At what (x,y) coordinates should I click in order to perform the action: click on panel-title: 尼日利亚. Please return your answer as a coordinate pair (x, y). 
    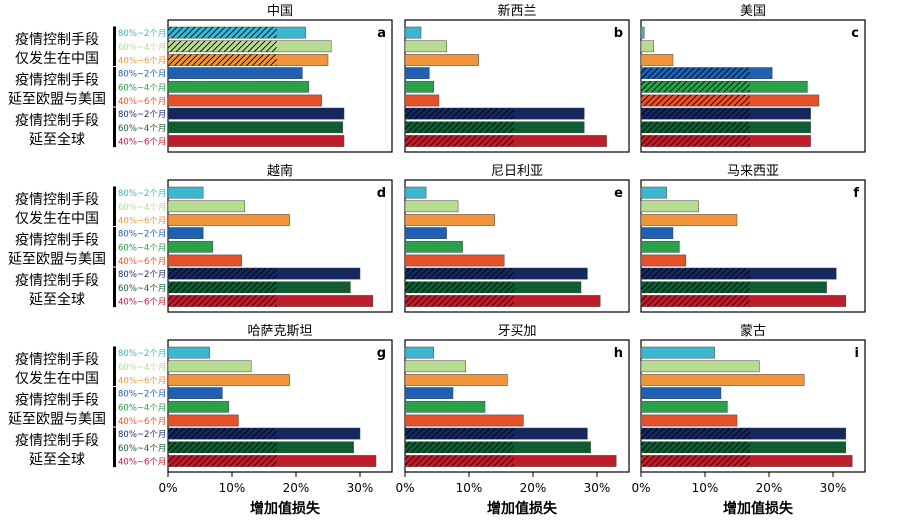
    Looking at the image, I should click on (517, 171).